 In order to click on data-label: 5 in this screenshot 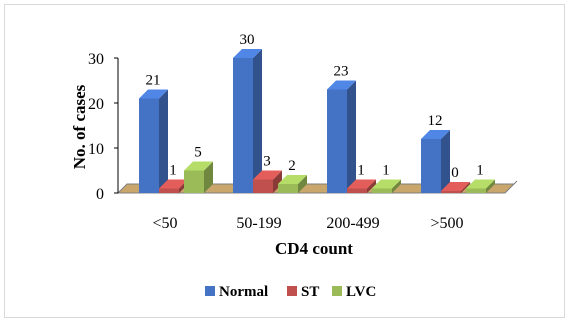, I will do `click(198, 153)`.